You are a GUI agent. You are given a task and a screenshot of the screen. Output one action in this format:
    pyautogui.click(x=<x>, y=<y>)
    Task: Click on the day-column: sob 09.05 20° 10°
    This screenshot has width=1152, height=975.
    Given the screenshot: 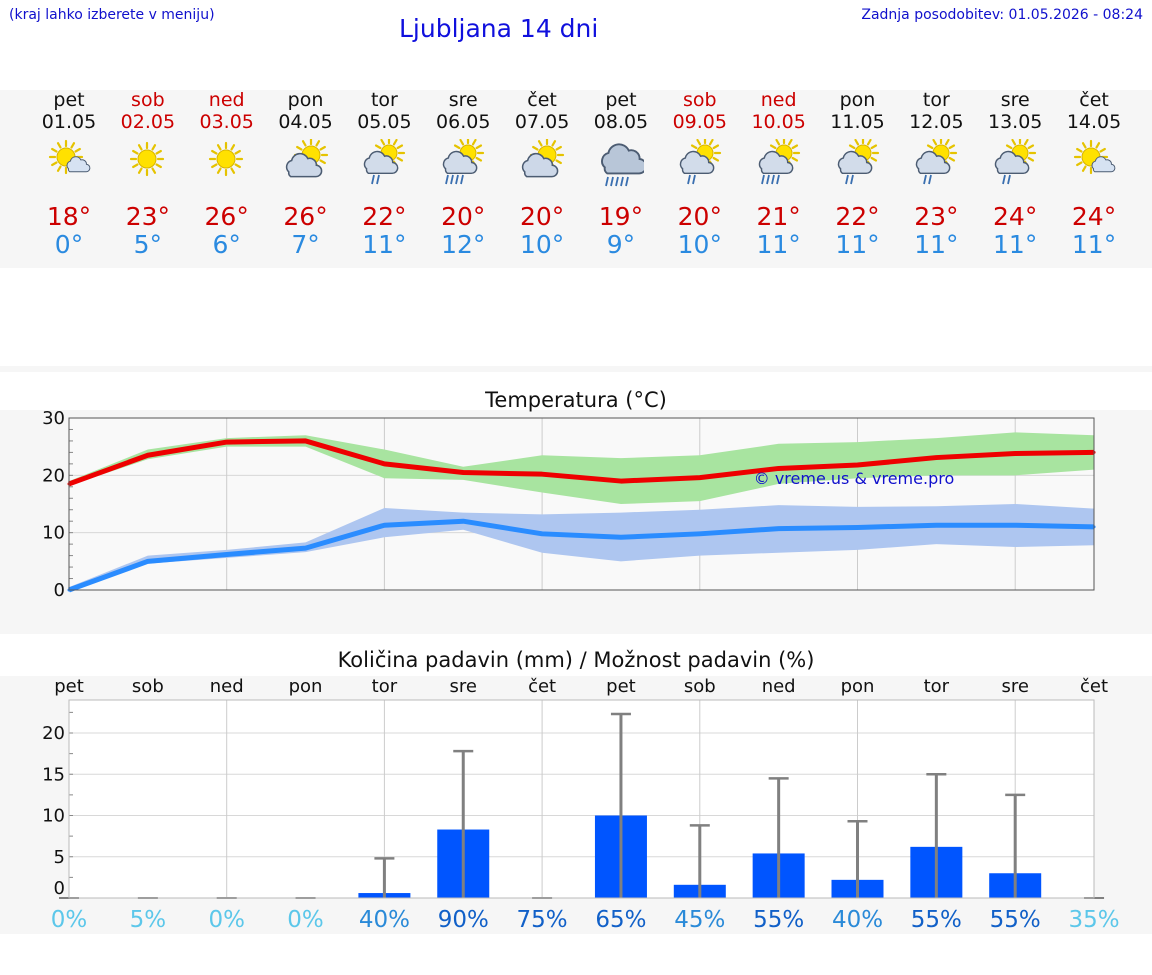 What is the action you would take?
    pyautogui.click(x=700, y=174)
    